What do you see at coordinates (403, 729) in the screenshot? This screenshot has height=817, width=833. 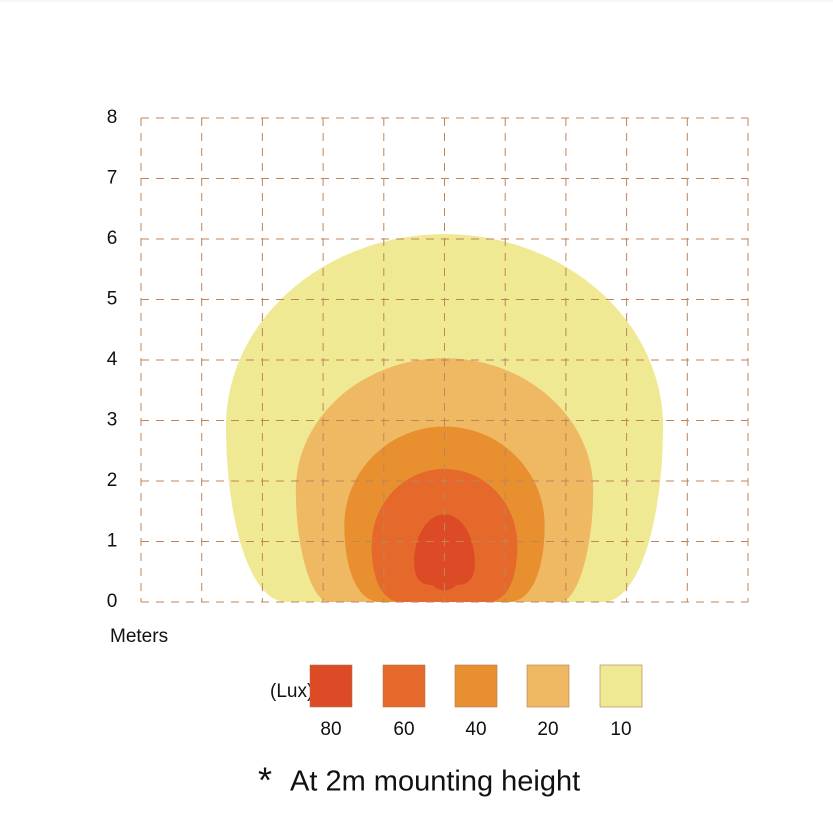 I see `legend-label: 60` at bounding box center [403, 729].